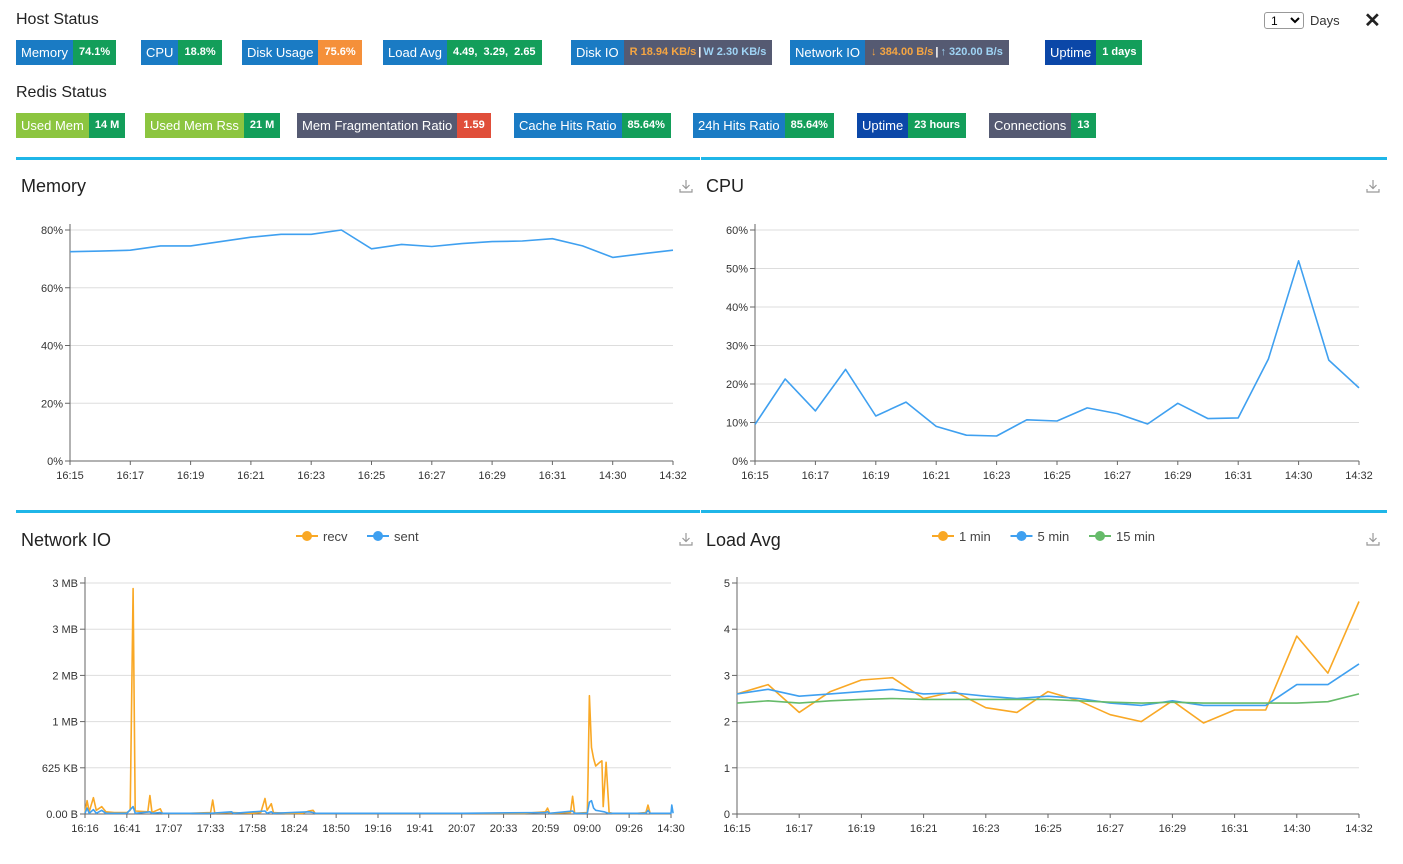  Describe the element at coordinates (975, 536) in the screenshot. I see `legend-label: 1 min` at that location.